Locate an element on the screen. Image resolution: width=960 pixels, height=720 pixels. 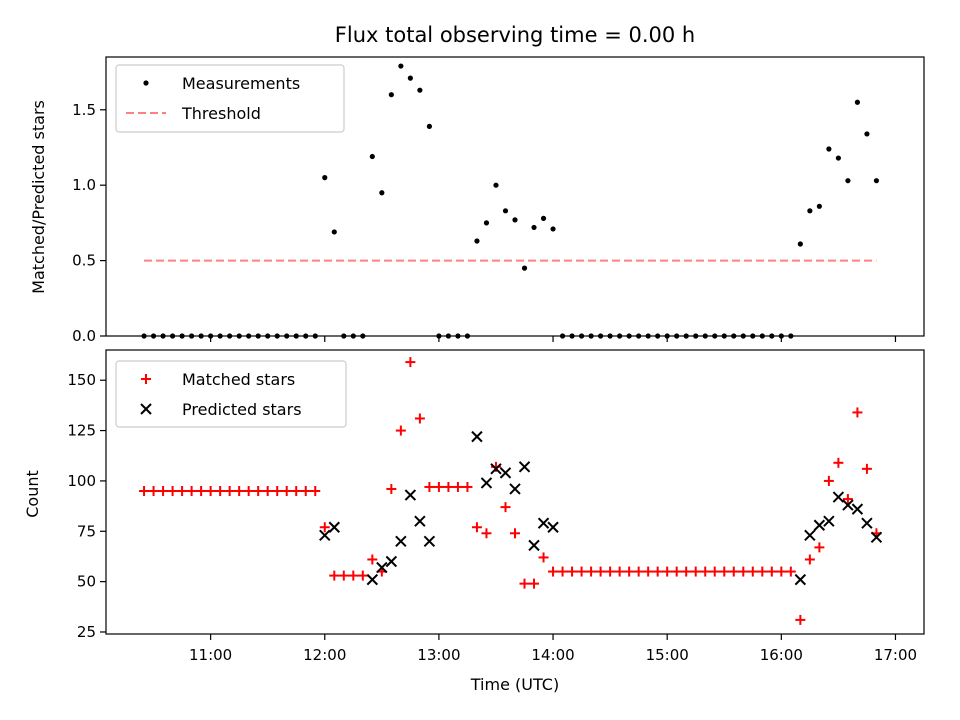
top-y-tick-label: 0.0 is located at coordinates (84, 336).